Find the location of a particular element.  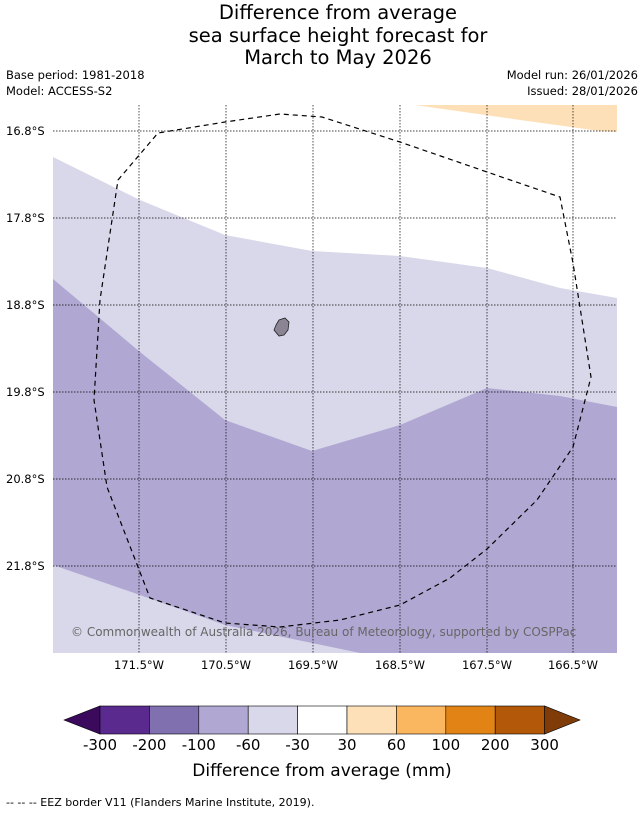

colorbar is located at coordinates (322, 720).